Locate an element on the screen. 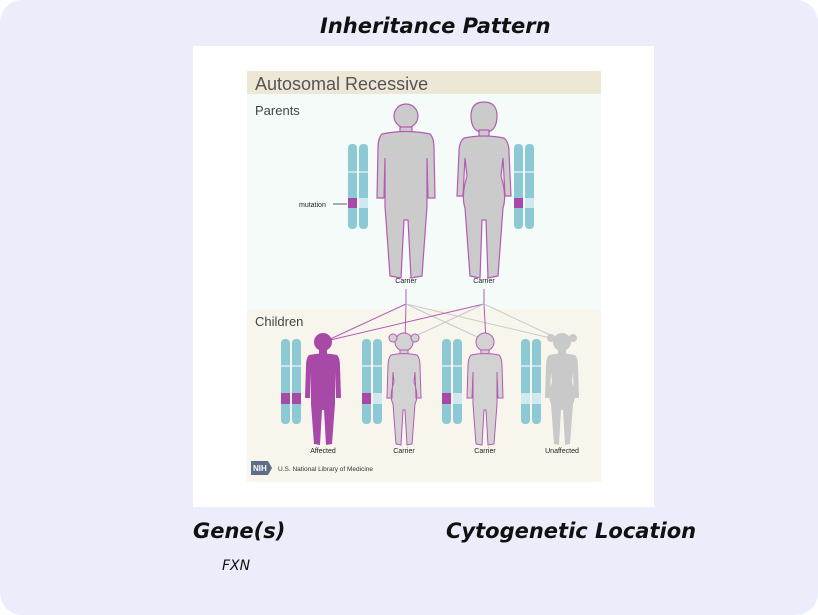  child2-label: Carrier is located at coordinates (404, 451).